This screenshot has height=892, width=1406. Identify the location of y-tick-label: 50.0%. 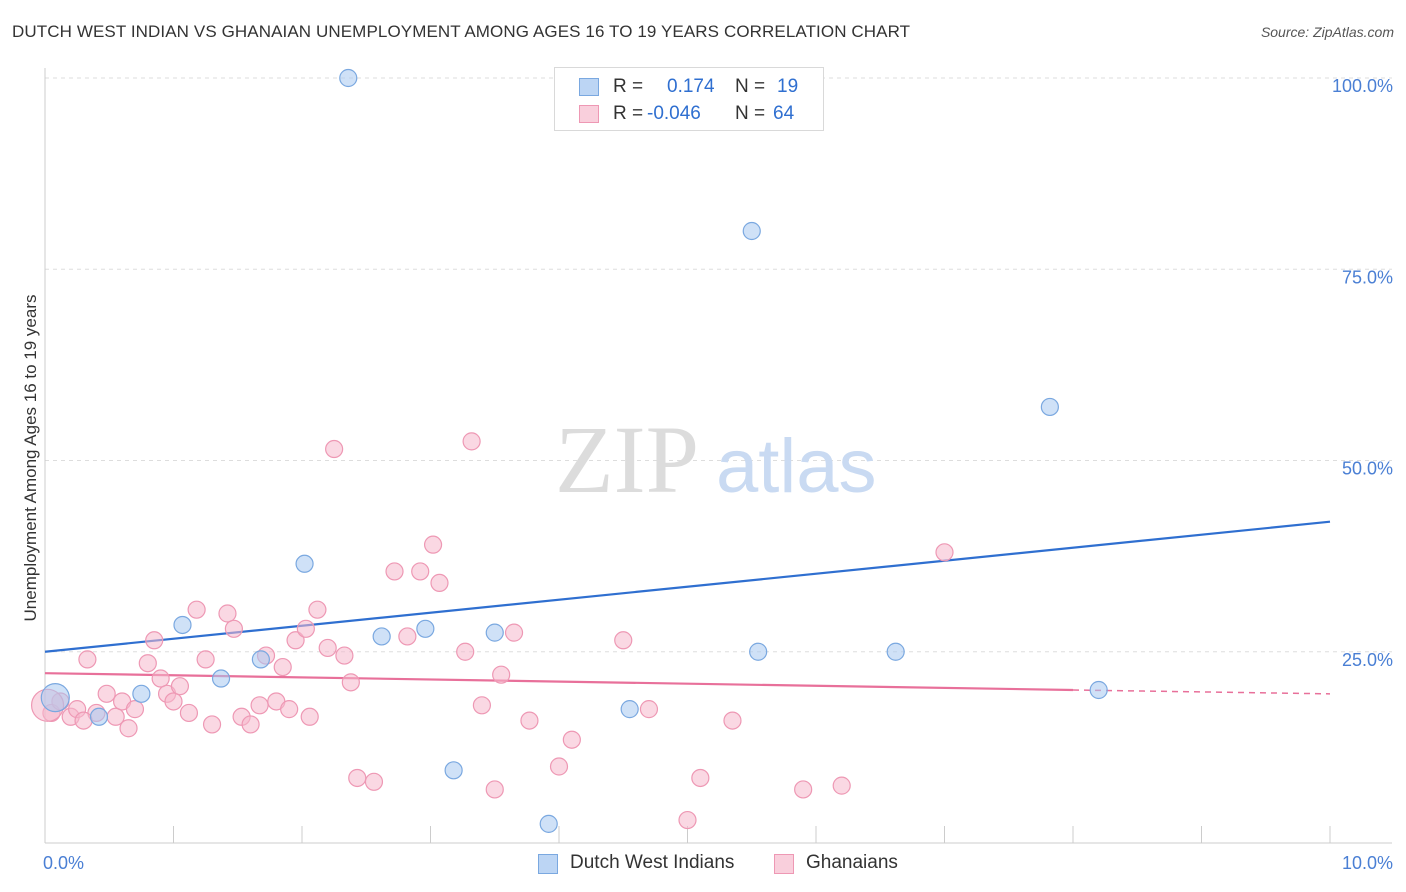
(1367, 469).